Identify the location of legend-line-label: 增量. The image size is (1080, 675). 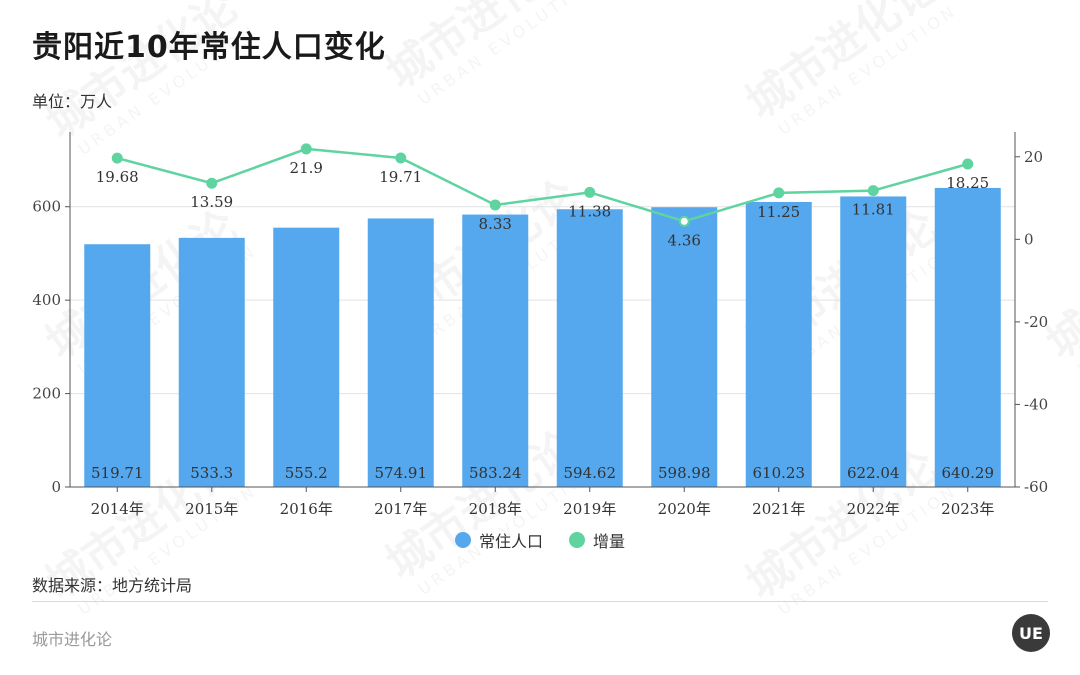
(609, 541).